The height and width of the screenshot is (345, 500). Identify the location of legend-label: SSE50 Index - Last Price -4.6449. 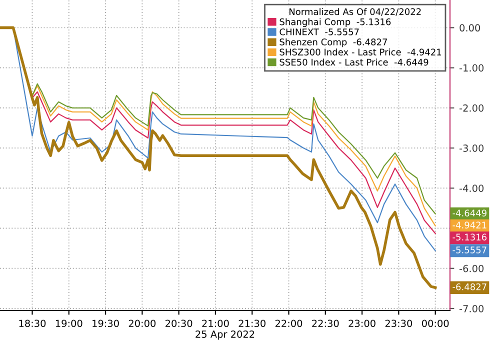
(354, 62).